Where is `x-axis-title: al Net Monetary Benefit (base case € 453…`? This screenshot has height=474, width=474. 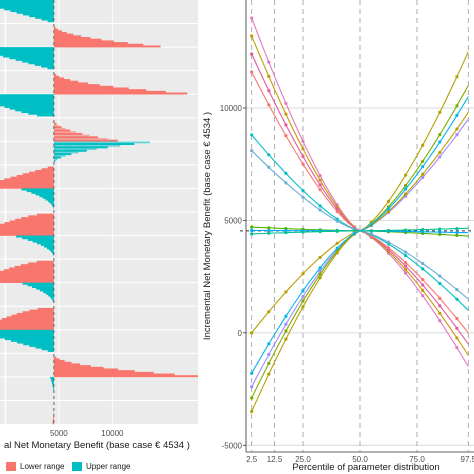 x-axis-title: al Net Monetary Benefit (base case € 453… is located at coordinates (97, 445).